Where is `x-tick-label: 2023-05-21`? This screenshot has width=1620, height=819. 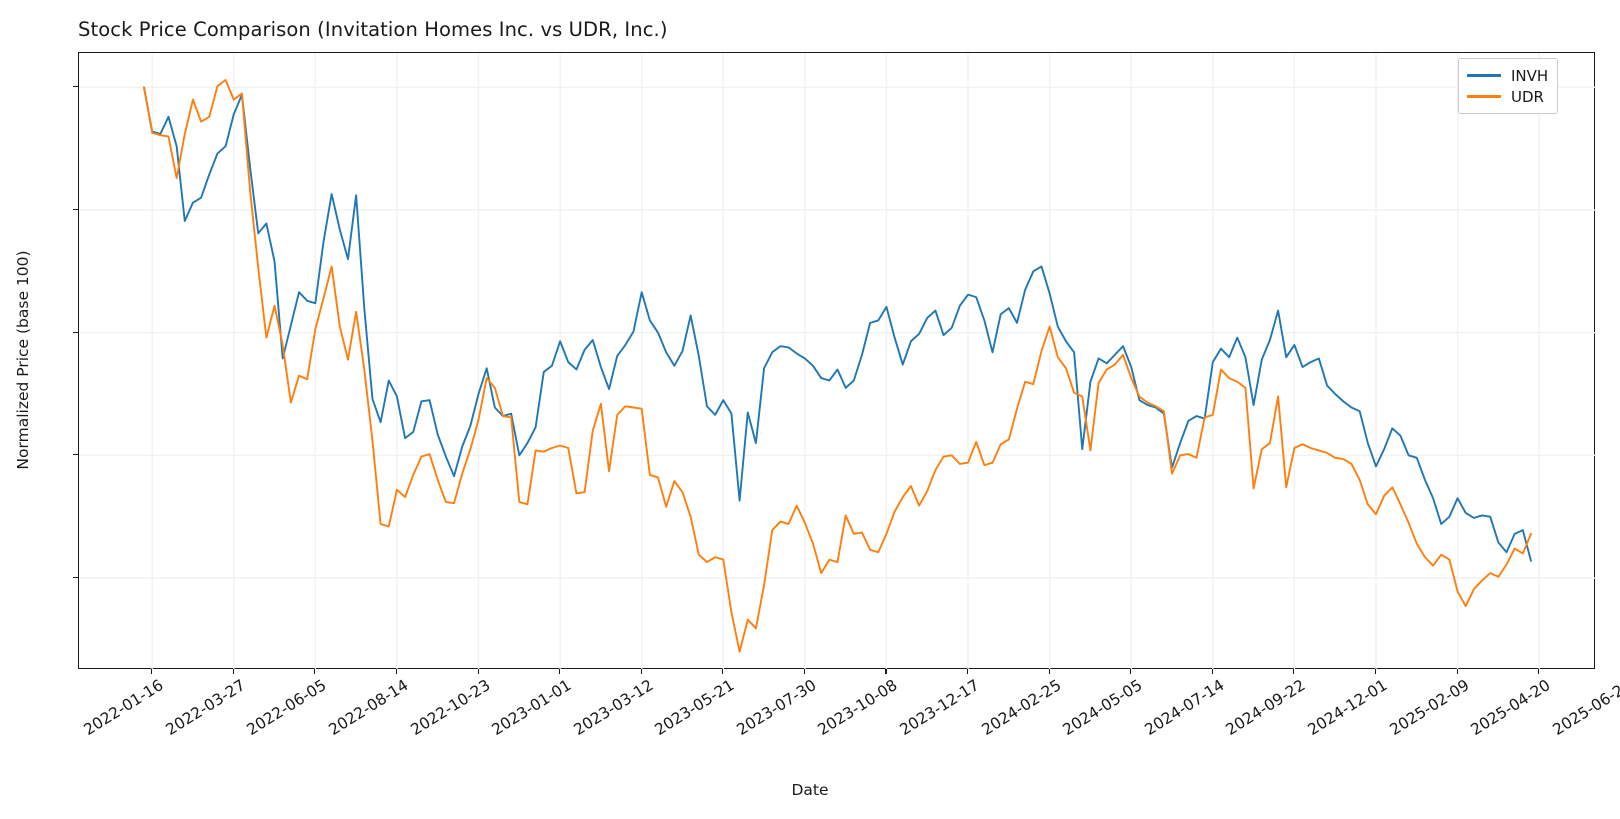
x-tick-label: 2023-05-21 is located at coordinates (694, 708).